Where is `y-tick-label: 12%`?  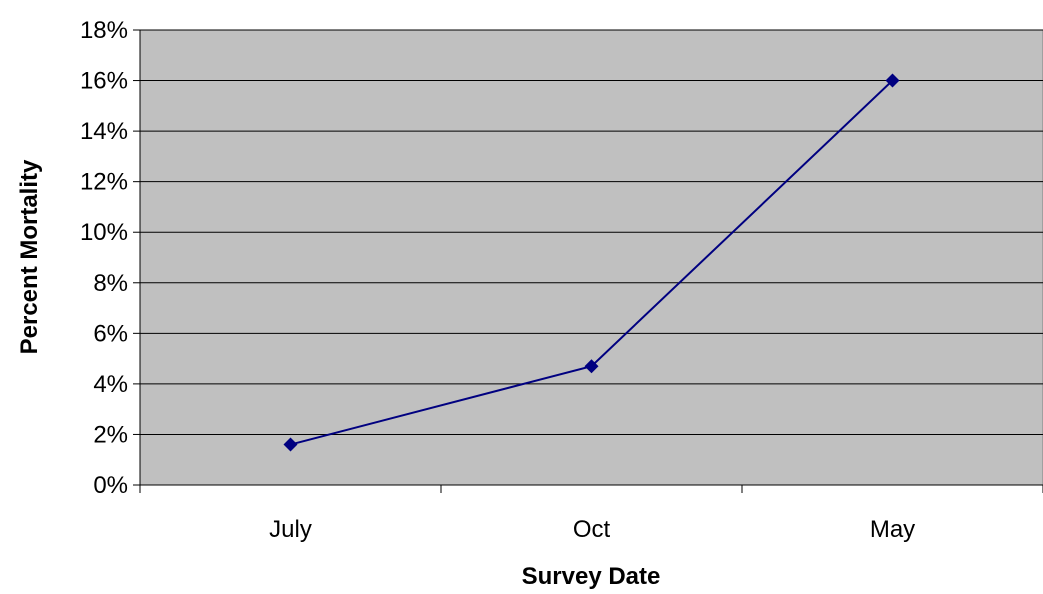
y-tick-label: 12% is located at coordinates (104, 182).